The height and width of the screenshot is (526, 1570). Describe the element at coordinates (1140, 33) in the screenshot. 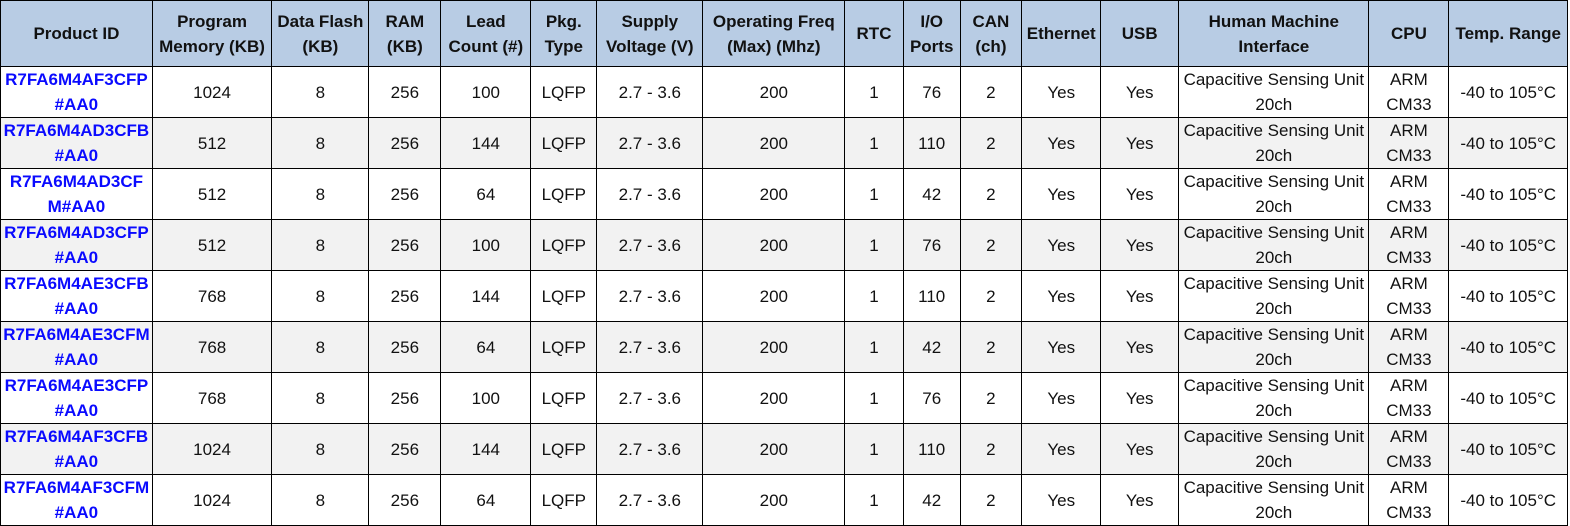

I see `header-usb: USB` at that location.